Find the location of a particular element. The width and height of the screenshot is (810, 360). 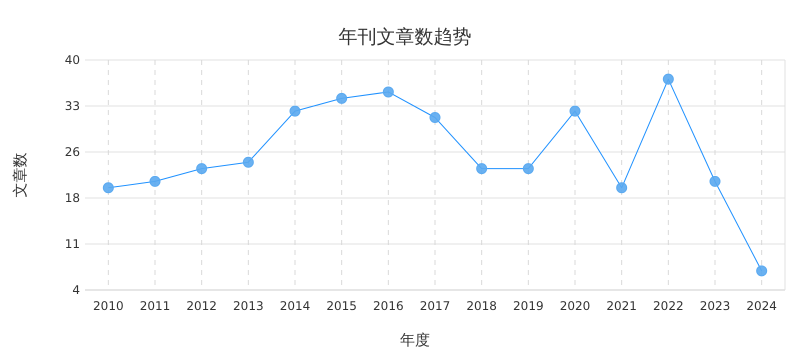

x-tick-label: 2011 is located at coordinates (155, 306).